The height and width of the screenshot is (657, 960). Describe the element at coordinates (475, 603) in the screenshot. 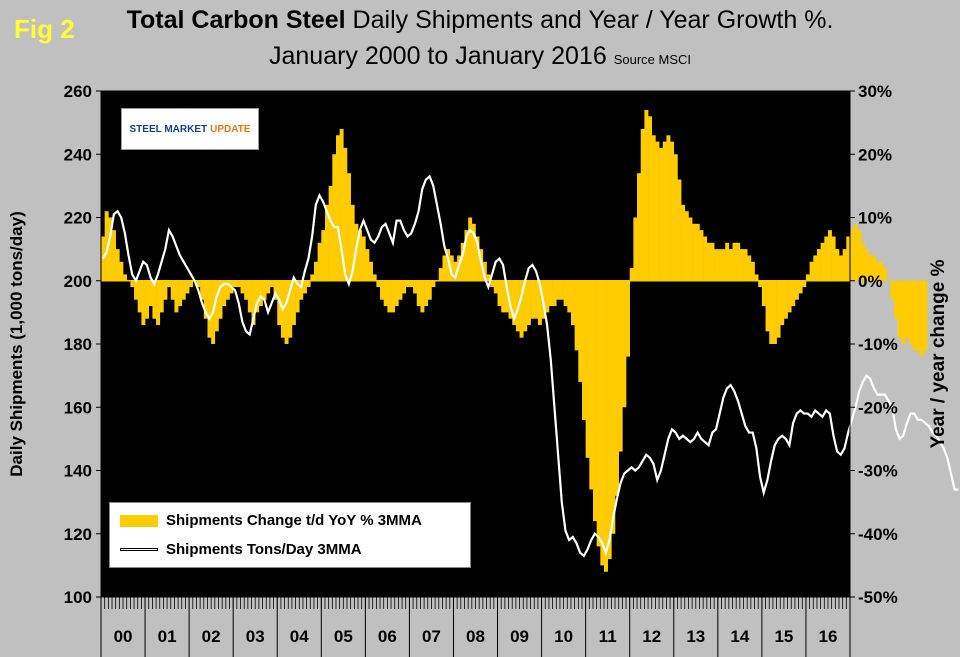

I see `month-ticks` at that location.